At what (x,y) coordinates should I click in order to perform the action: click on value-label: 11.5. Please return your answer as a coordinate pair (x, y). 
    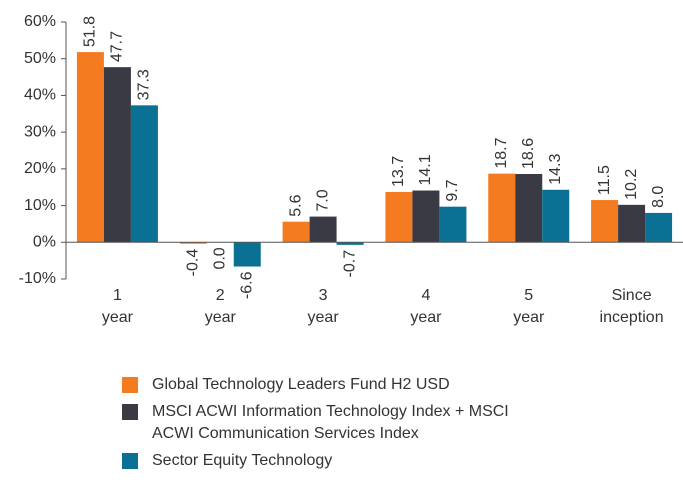
    Looking at the image, I should click on (604, 180).